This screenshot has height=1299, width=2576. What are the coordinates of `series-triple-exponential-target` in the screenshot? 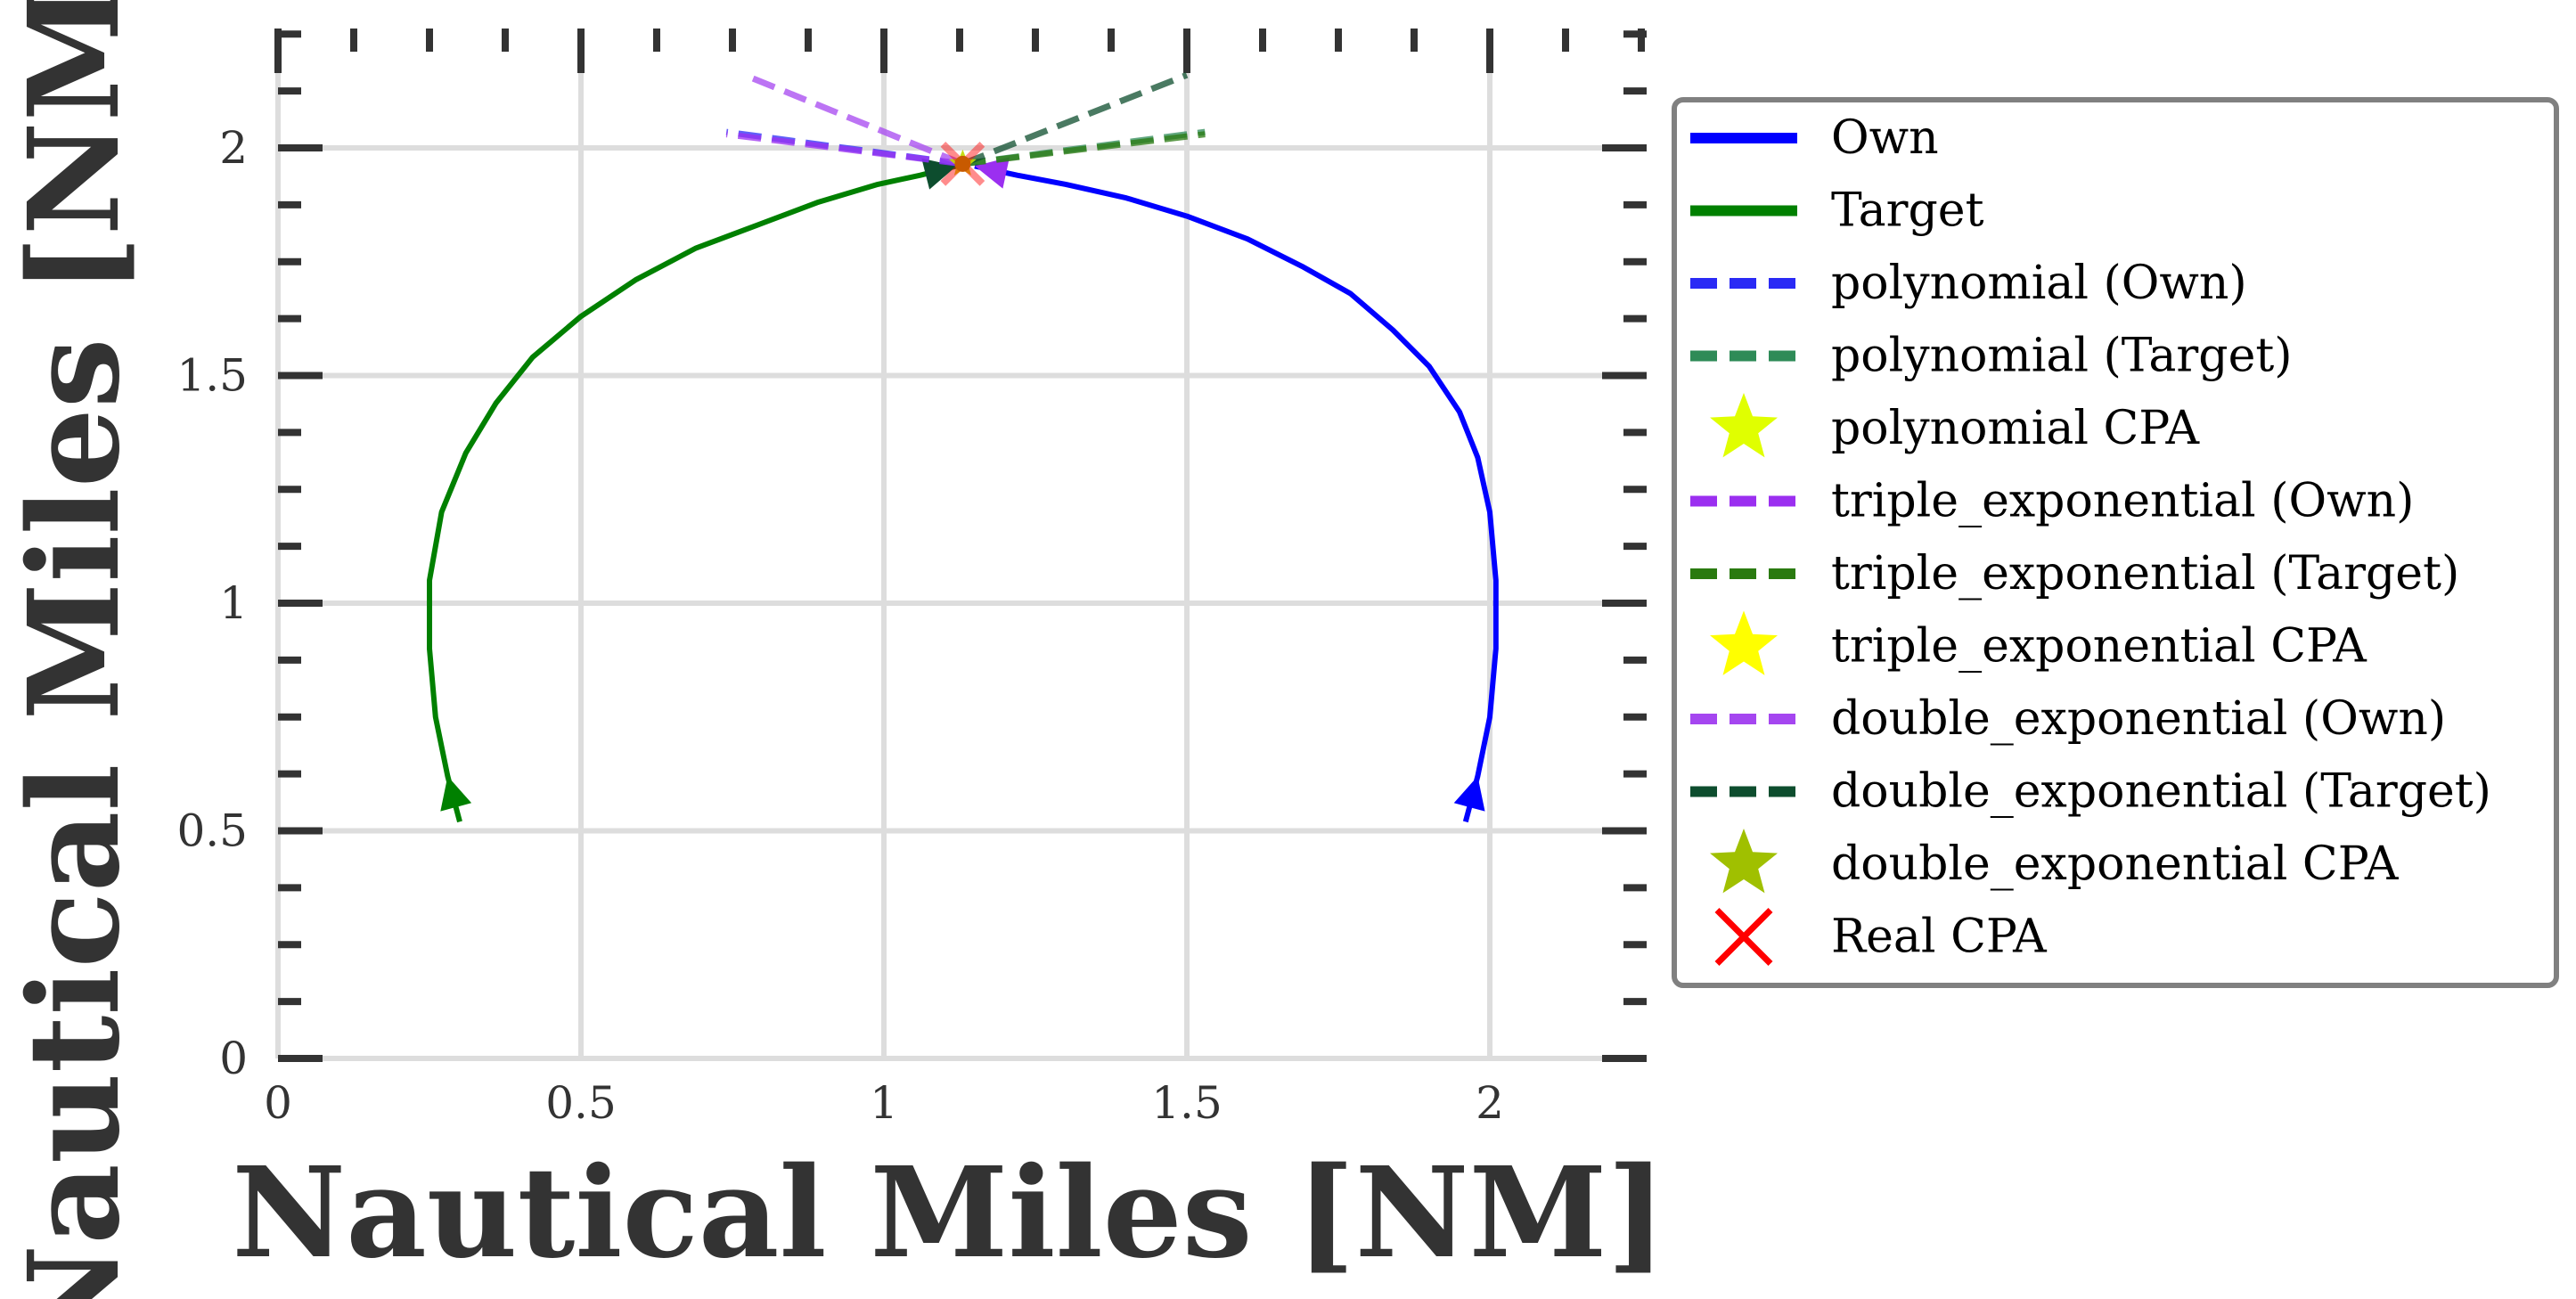 It's located at (1083, 149).